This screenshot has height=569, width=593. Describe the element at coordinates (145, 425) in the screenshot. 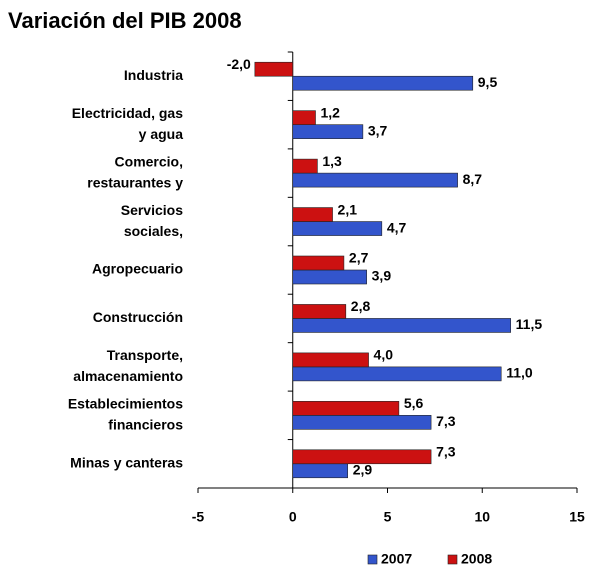

I see `category-label: financieros` at that location.